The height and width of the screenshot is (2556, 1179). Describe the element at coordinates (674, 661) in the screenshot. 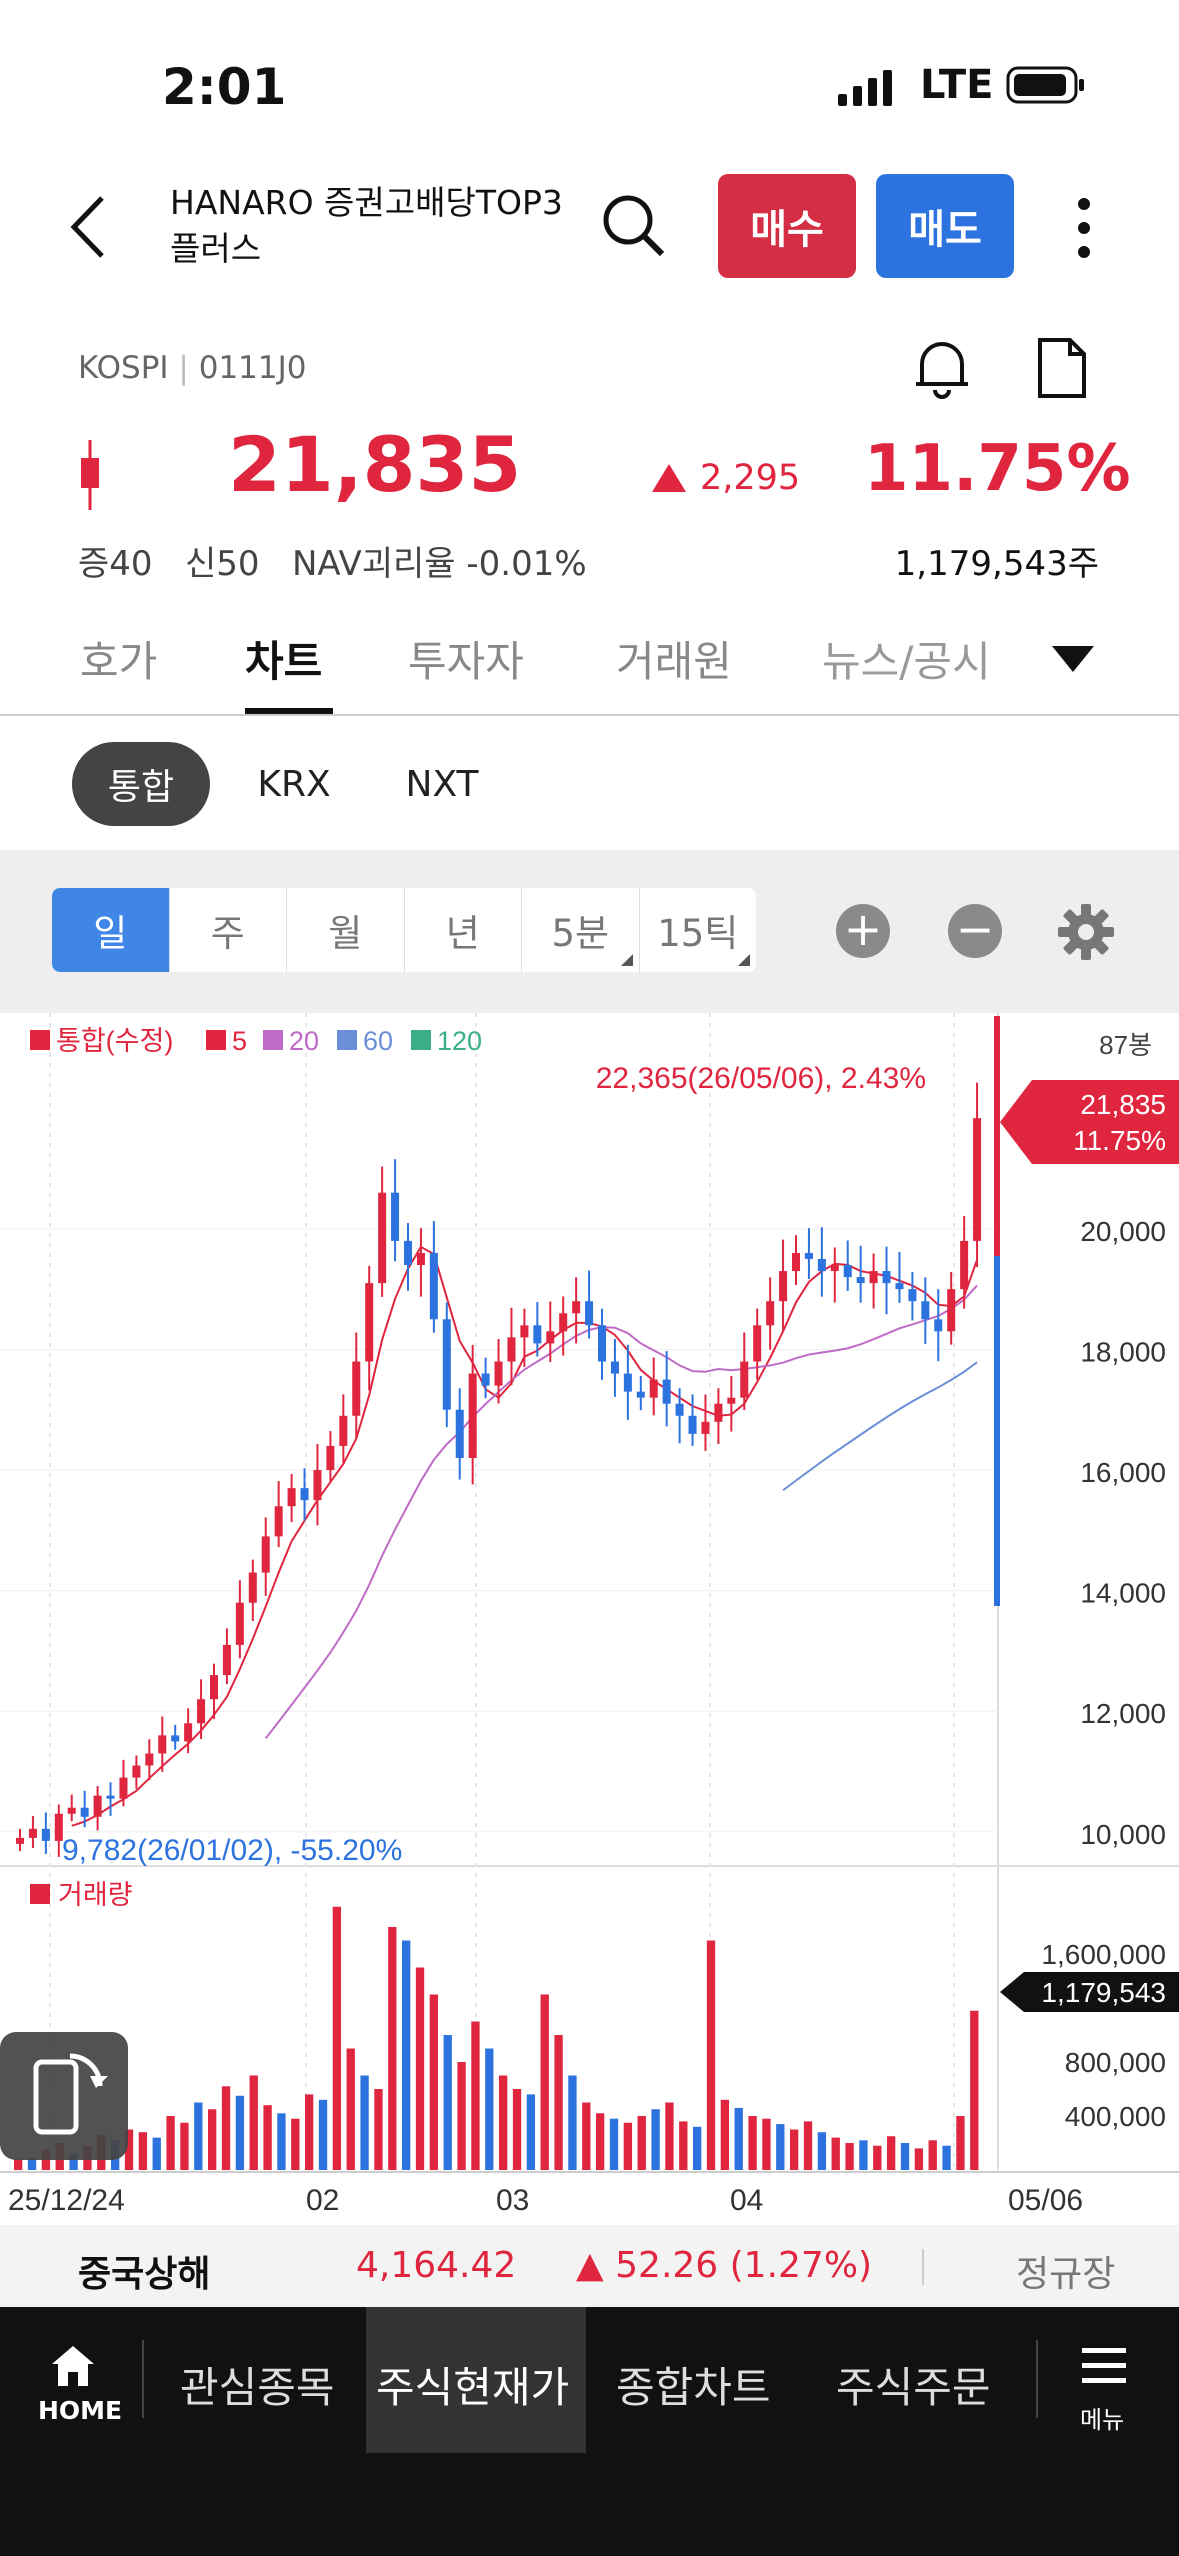

I see `tab-broker: 거래원` at that location.